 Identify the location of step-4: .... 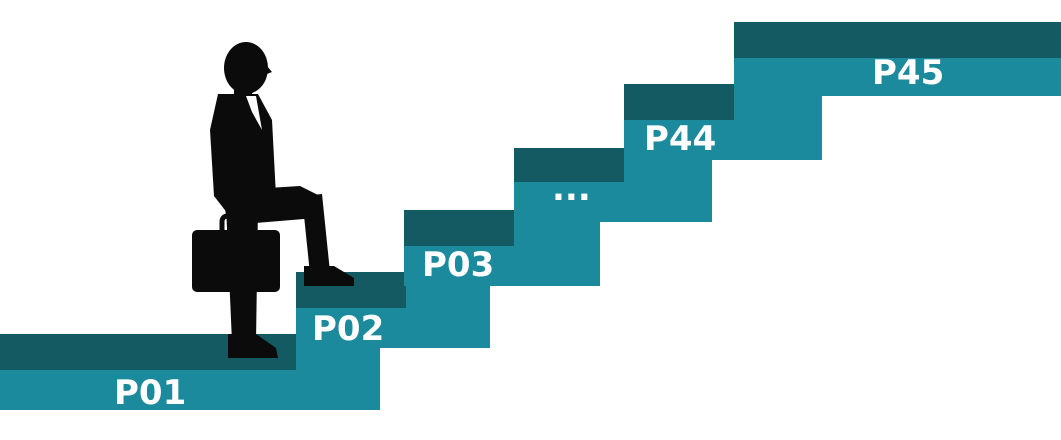
(613, 185).